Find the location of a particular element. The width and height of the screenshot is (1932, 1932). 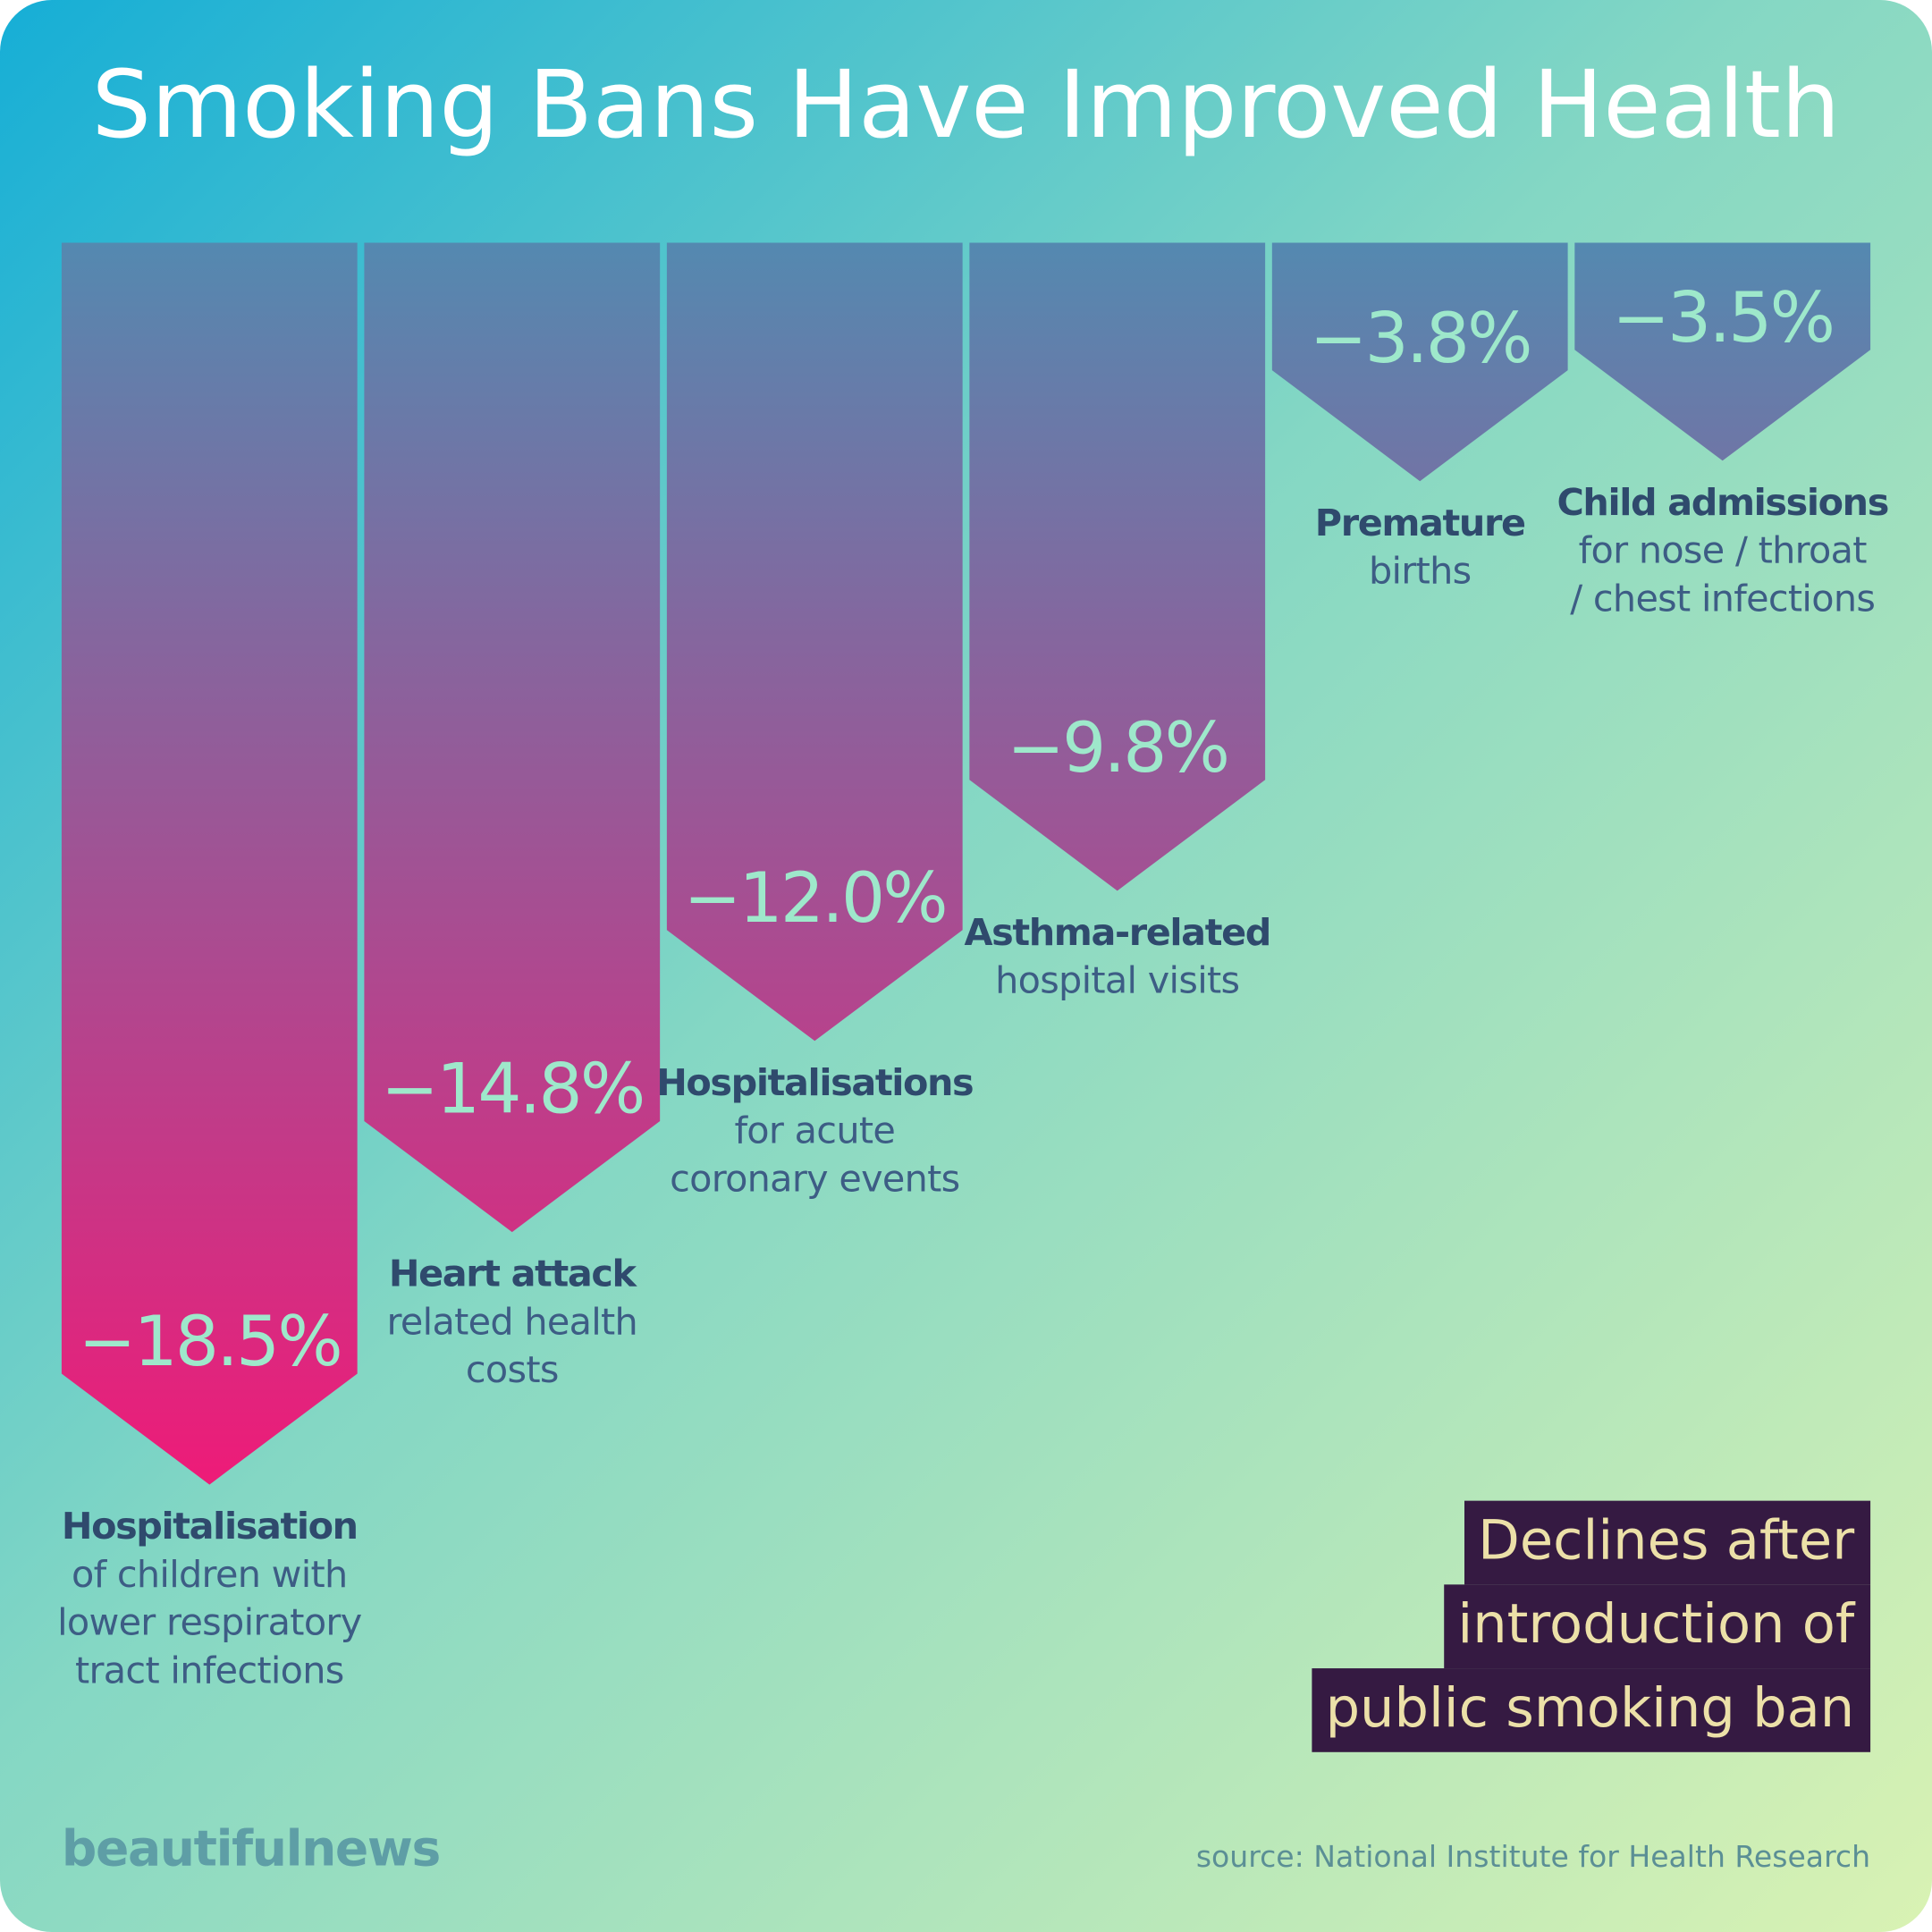

note-line: Declines after is located at coordinates (1666, 1540).